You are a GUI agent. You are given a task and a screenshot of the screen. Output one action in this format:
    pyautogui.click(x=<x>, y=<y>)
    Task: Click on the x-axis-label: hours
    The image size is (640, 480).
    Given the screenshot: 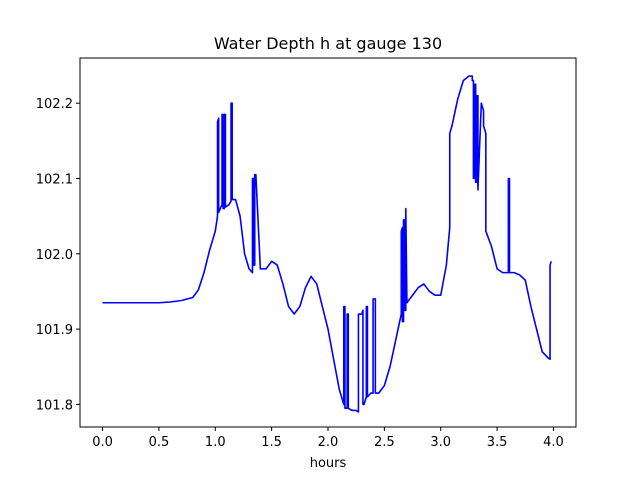 What is the action you would take?
    pyautogui.click(x=328, y=463)
    